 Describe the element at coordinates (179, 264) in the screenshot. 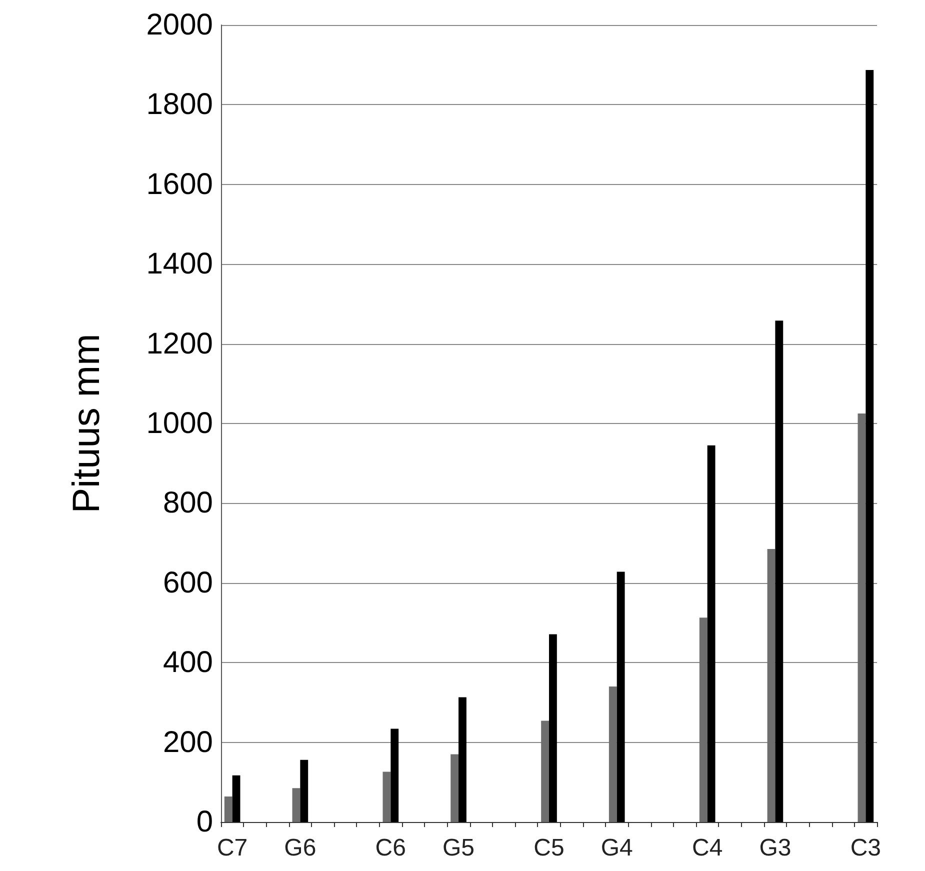

I see `y-tick-label: 1400` at that location.